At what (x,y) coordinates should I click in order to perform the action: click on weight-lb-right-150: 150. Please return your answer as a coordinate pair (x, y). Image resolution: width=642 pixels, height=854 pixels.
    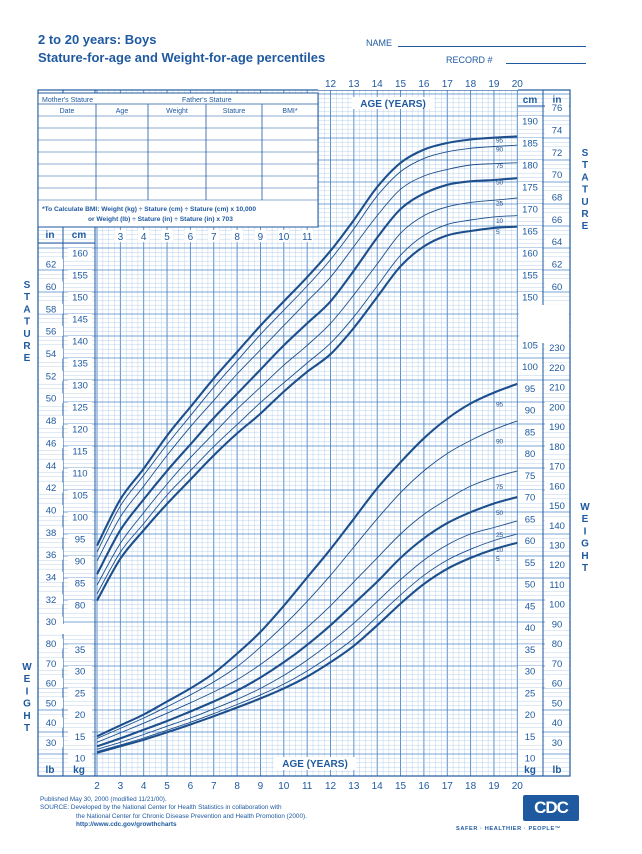
    Looking at the image, I should click on (557, 506).